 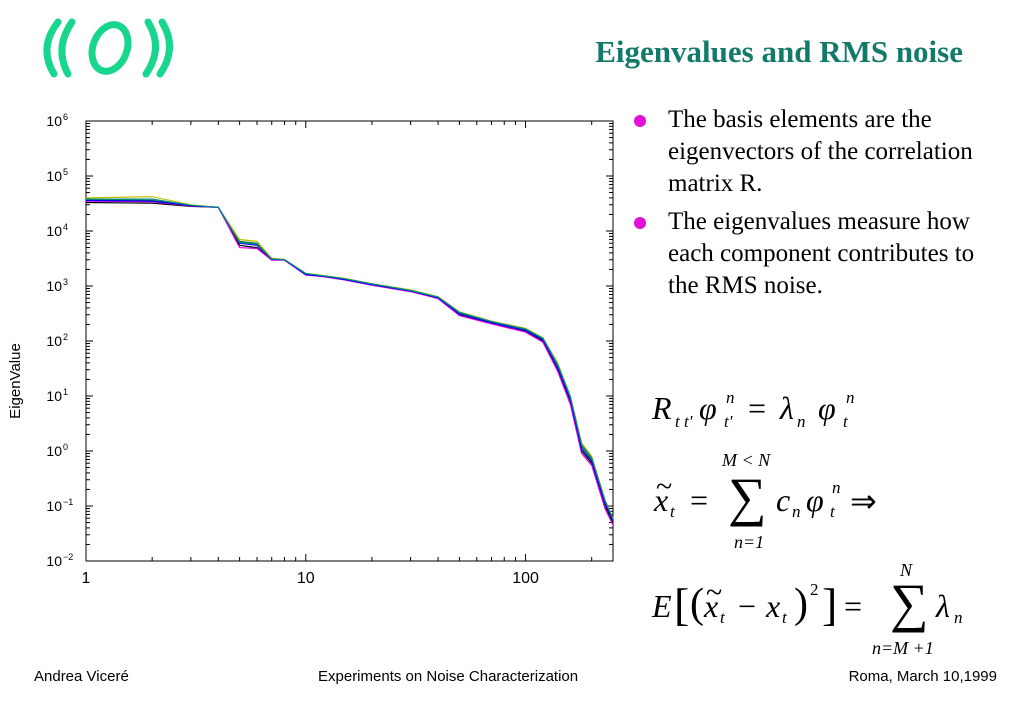 What do you see at coordinates (749, 542) in the screenshot?
I see `eq2-sum-lower: n=1` at bounding box center [749, 542].